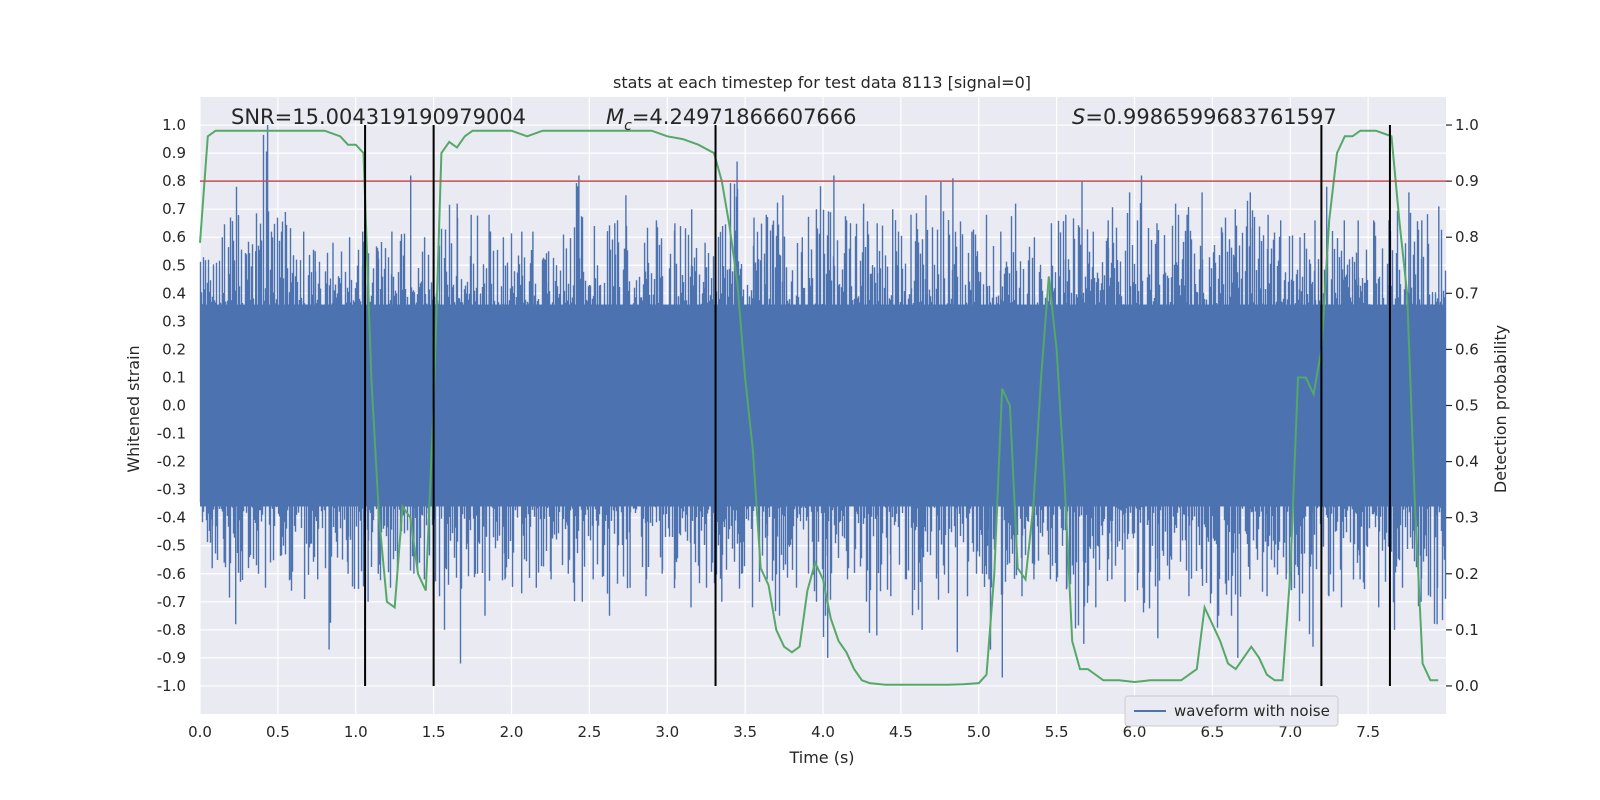  What do you see at coordinates (171, 462) in the screenshot?
I see `y-tick-label: -0.2` at bounding box center [171, 462].